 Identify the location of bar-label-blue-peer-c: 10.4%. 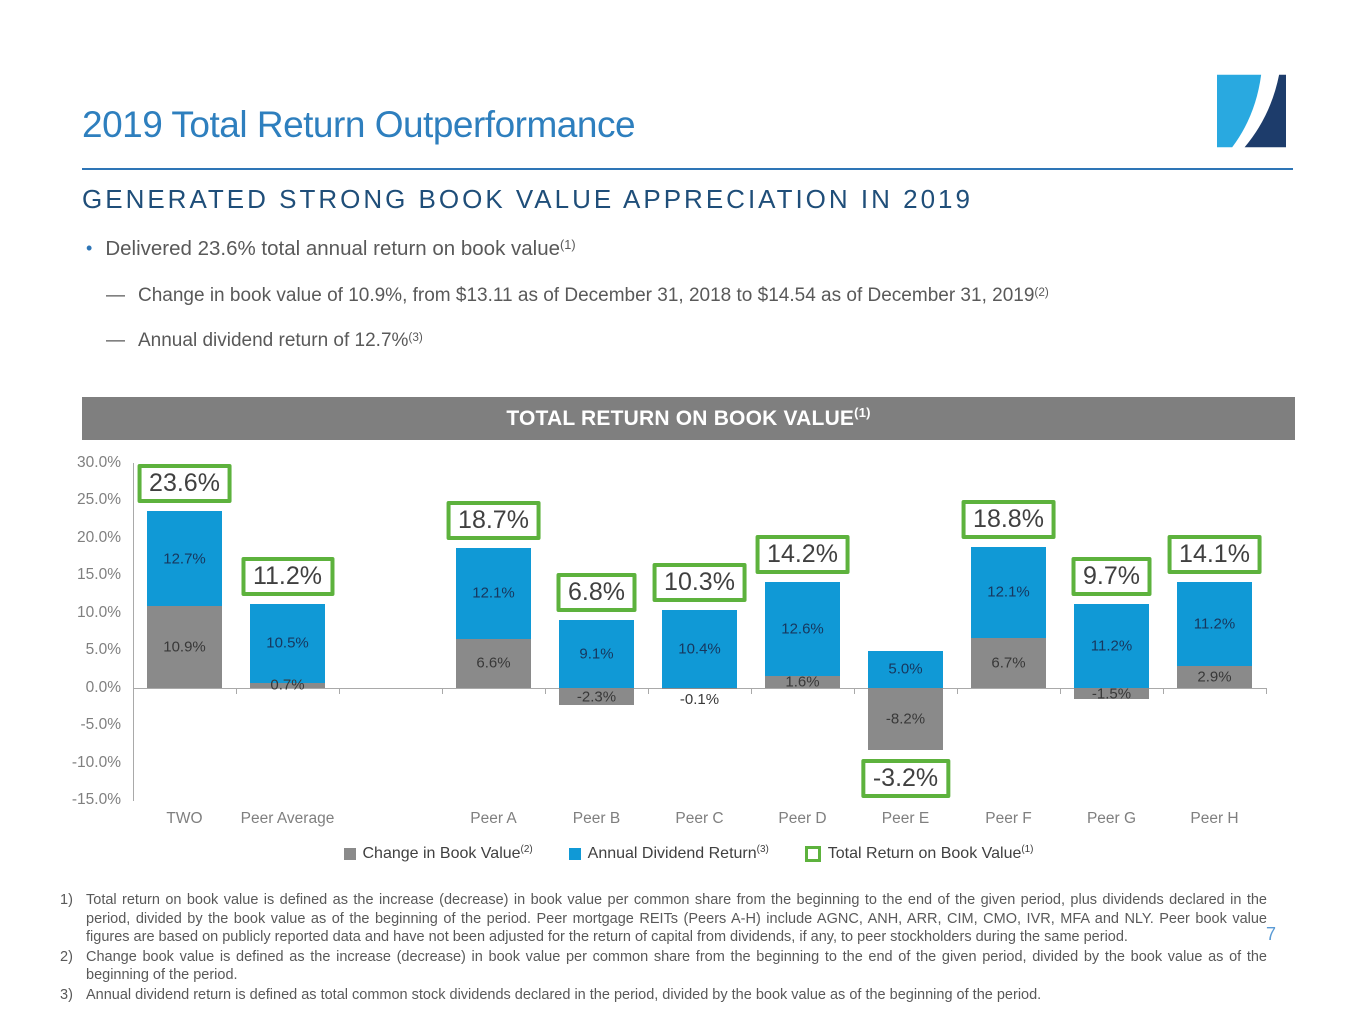
(699, 649).